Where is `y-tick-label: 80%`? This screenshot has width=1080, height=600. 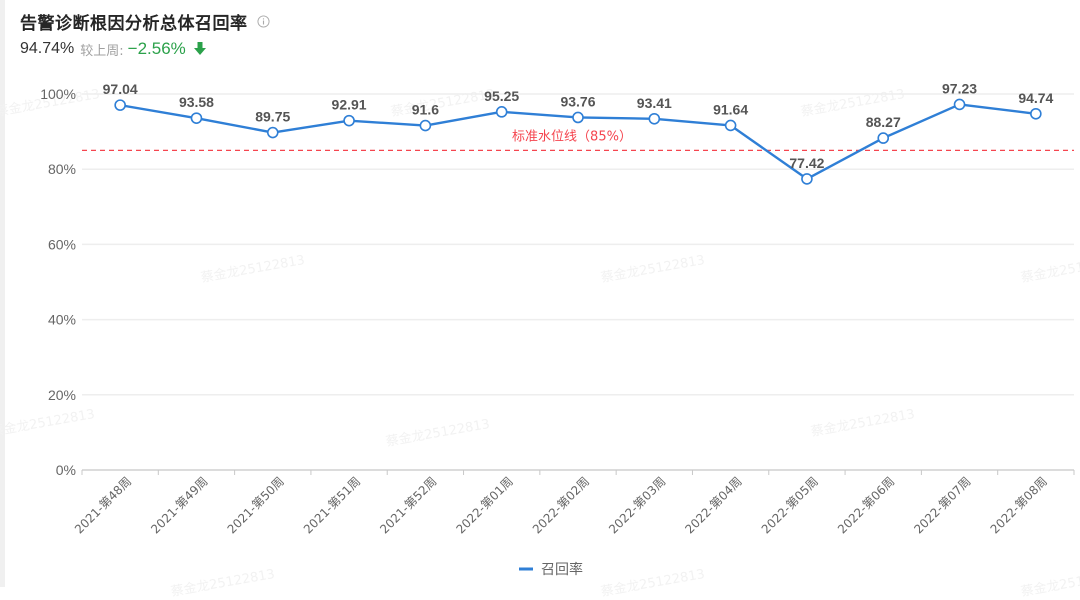
y-tick-label: 80% is located at coordinates (62, 169).